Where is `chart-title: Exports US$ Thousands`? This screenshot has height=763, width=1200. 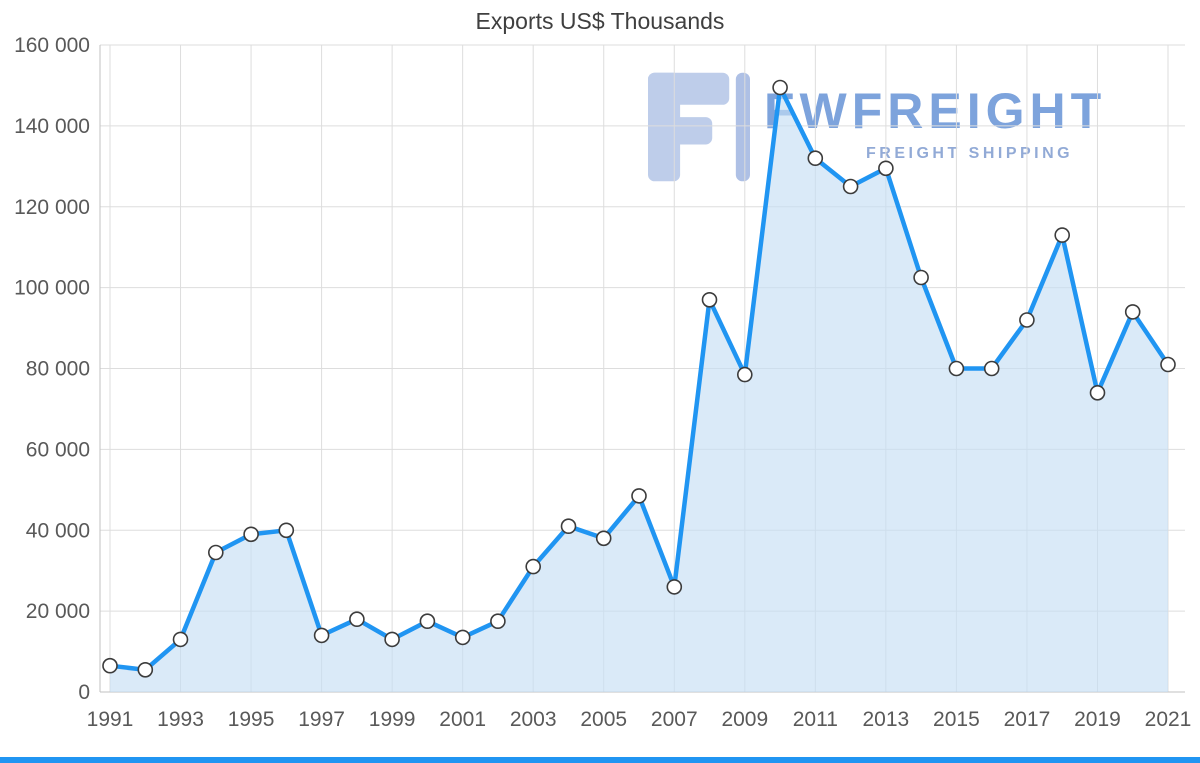 chart-title: Exports US$ Thousands is located at coordinates (600, 21).